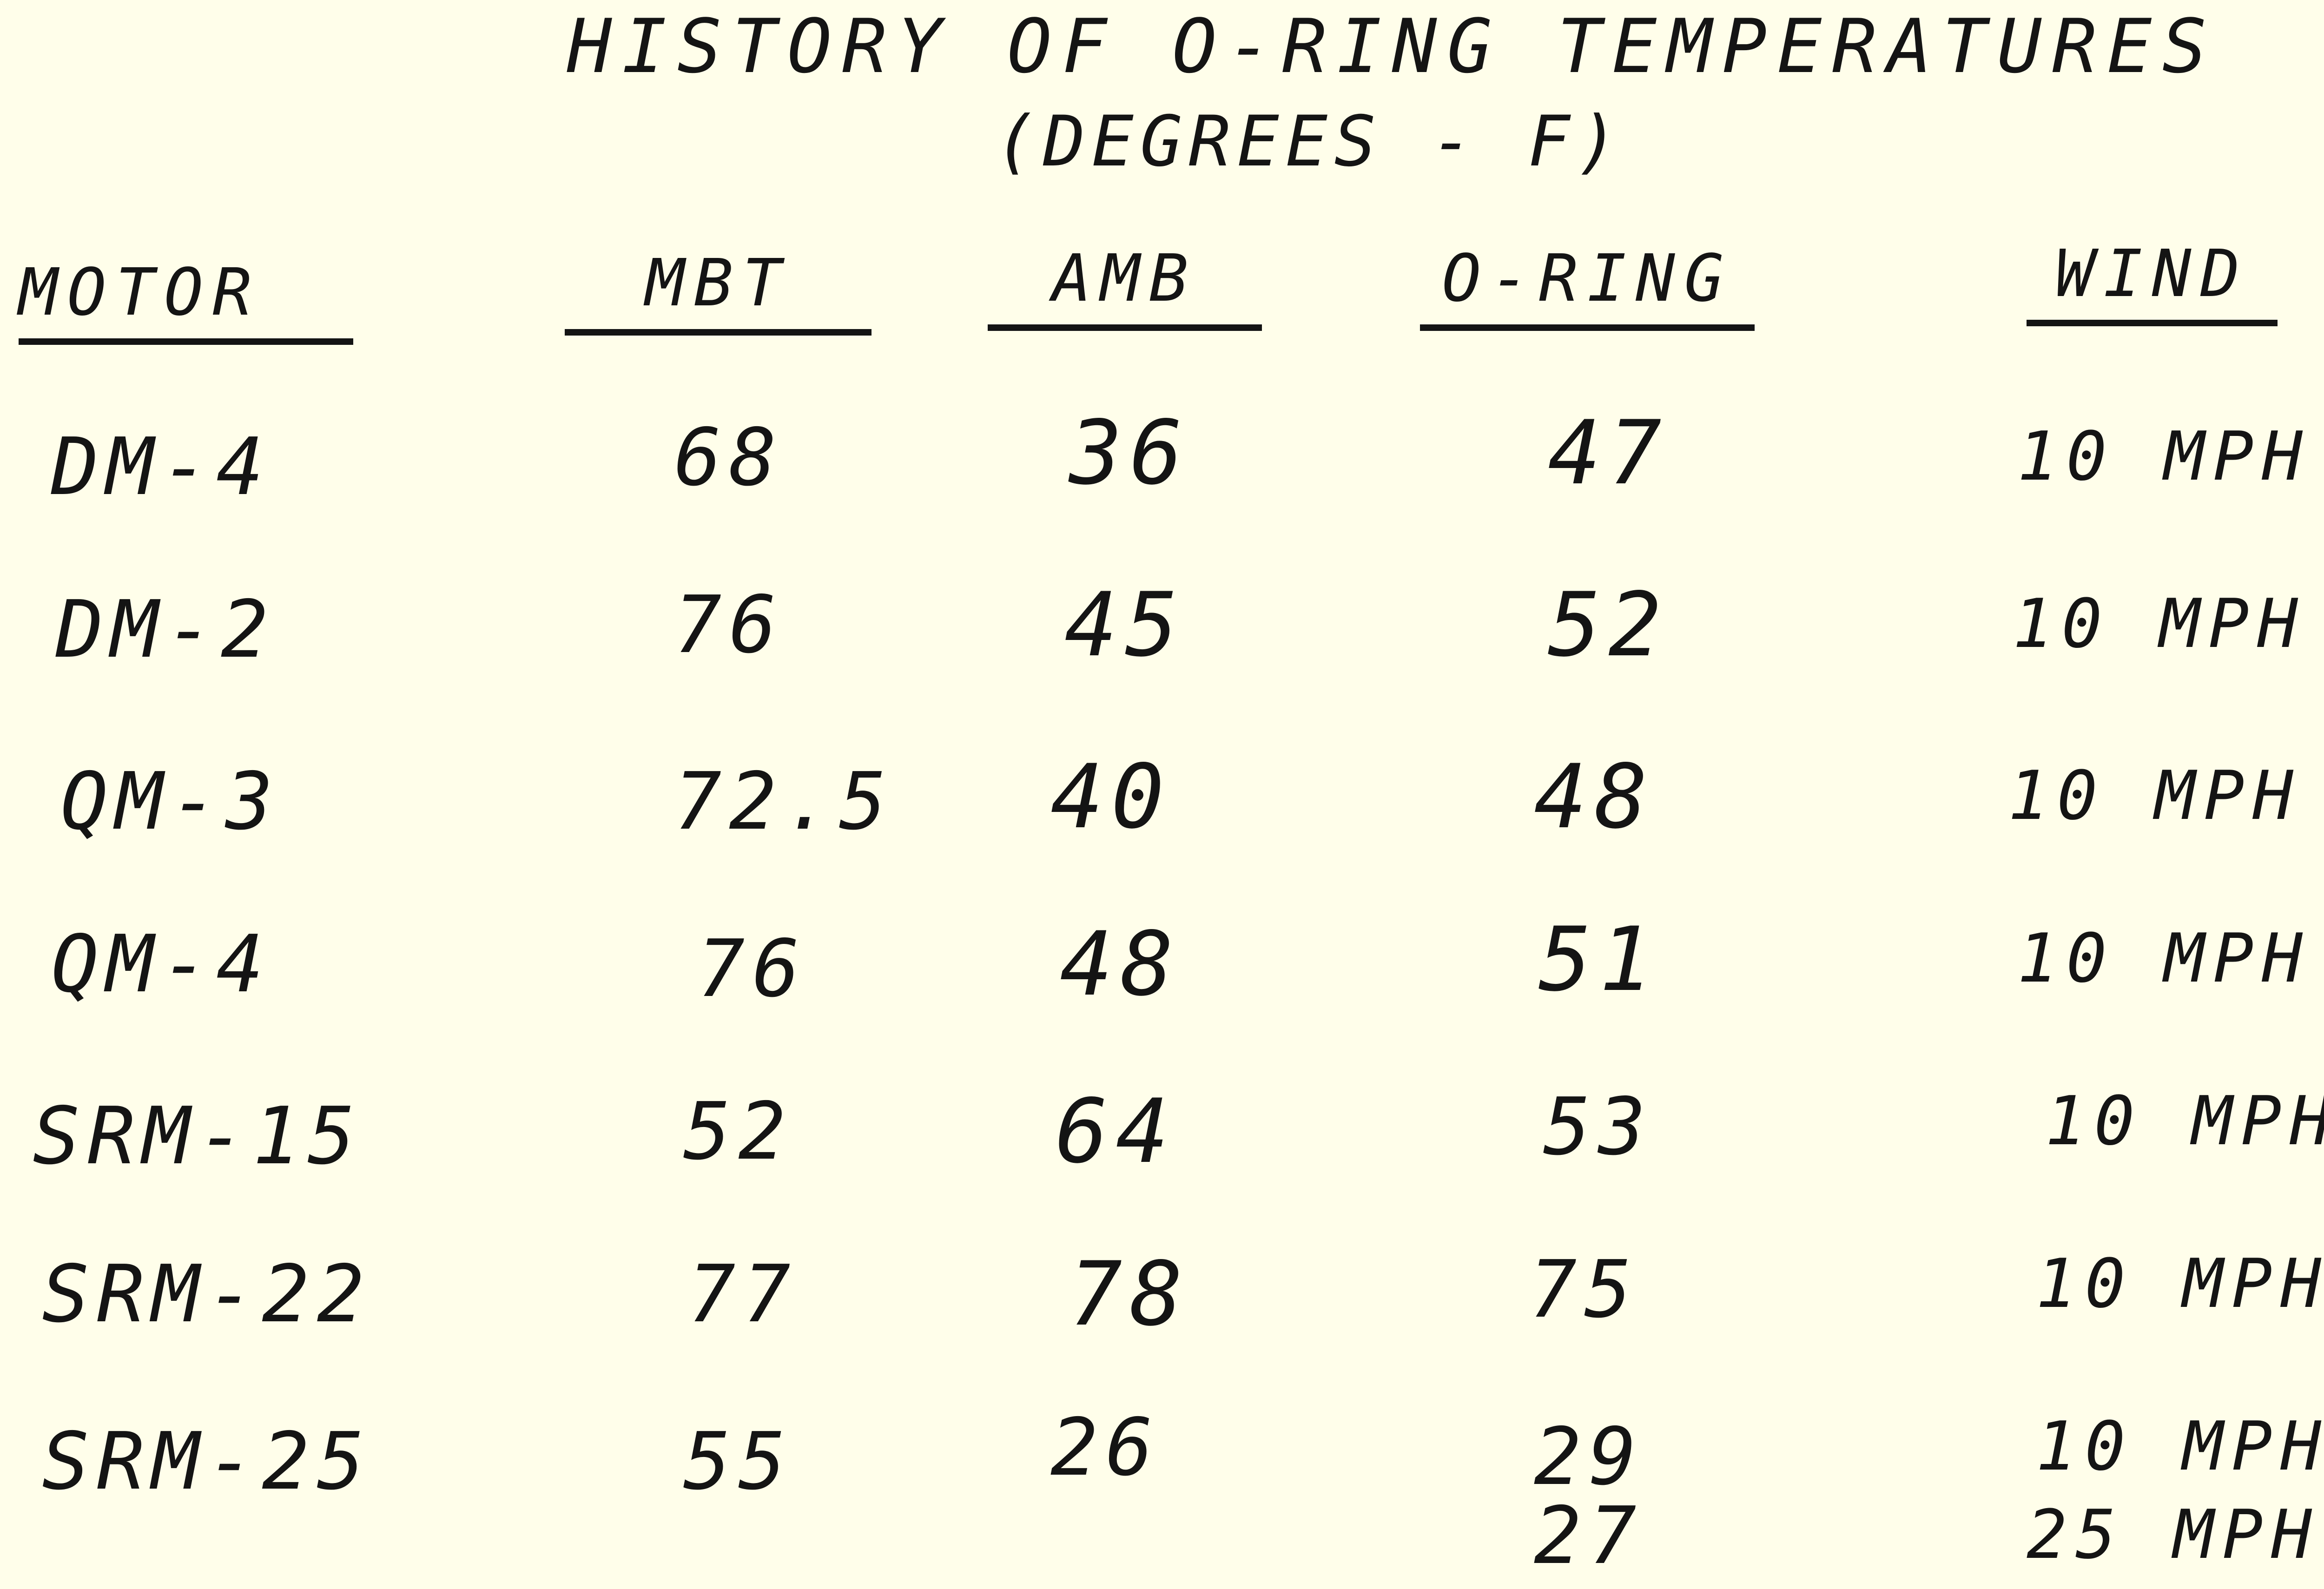 This screenshot has height=1589, width=2324. I want to click on cell-motor: QM-3, so click(170, 802).